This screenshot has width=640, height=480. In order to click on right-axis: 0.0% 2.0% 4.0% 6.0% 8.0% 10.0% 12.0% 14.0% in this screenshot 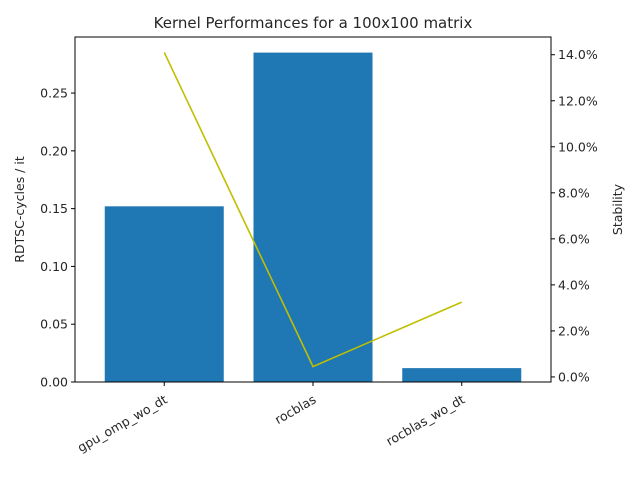, I will do `click(574, 215)`.